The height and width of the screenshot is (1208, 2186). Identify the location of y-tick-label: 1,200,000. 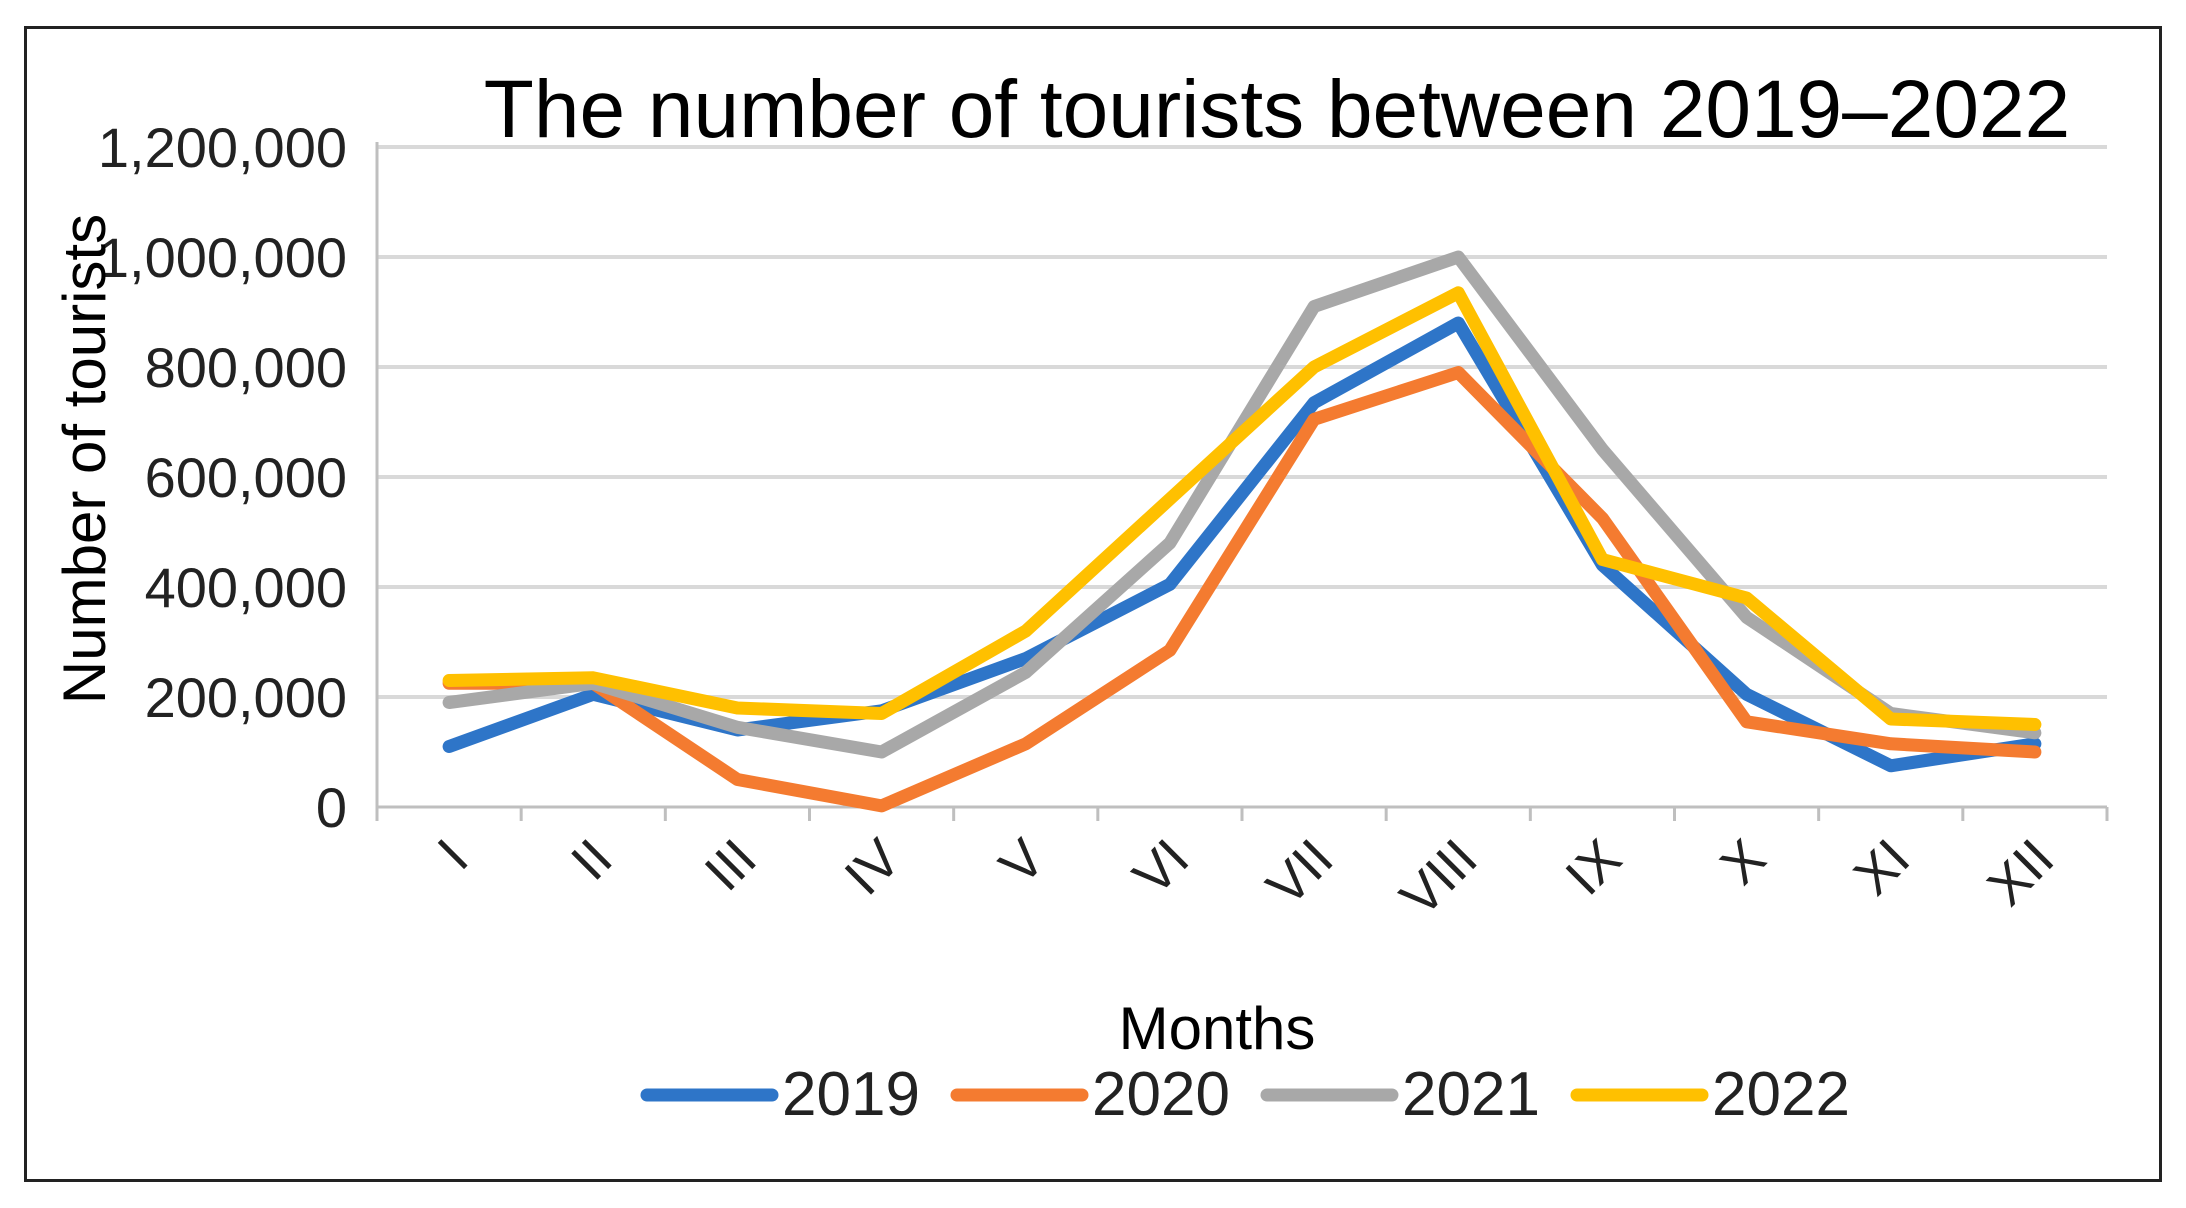
(222, 147).